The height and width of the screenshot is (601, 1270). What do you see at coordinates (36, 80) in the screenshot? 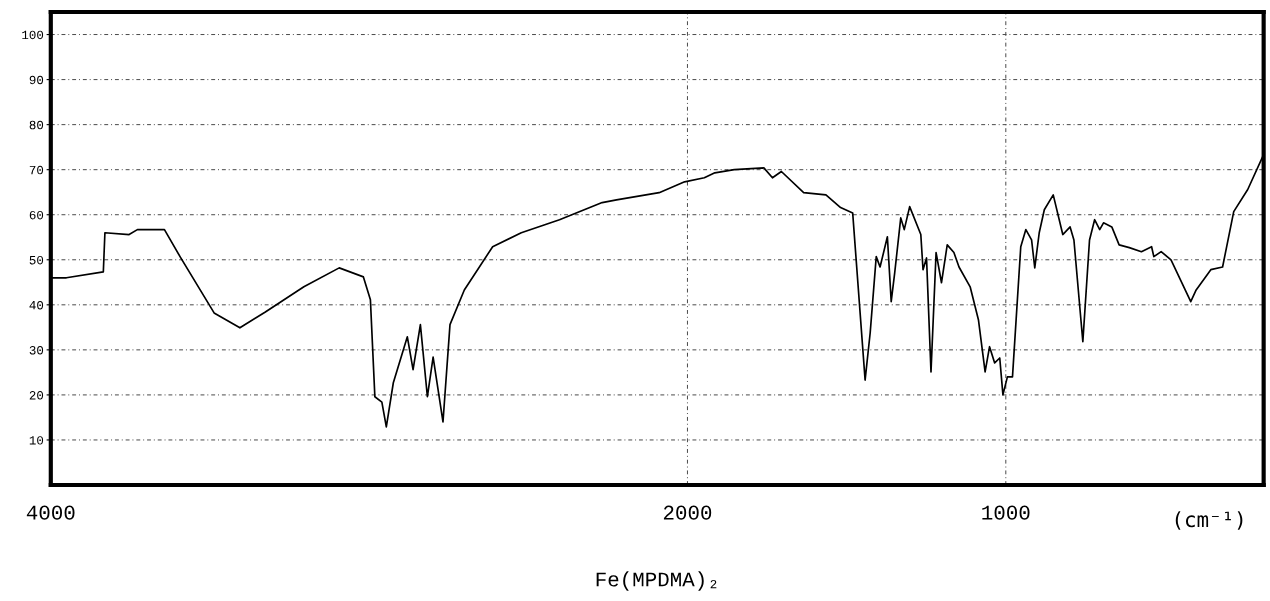
I see `y-tick-label: 90` at bounding box center [36, 80].